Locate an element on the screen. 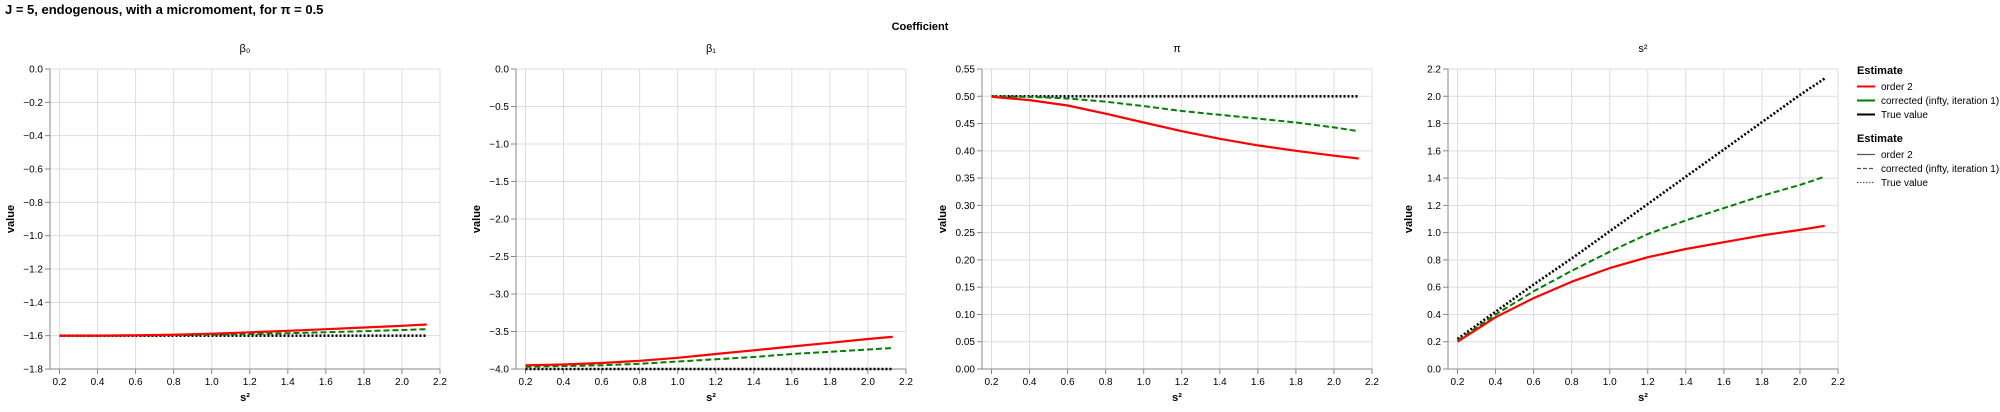 This screenshot has width=2000, height=412. y-tick-label: 1.6 is located at coordinates (1434, 151).